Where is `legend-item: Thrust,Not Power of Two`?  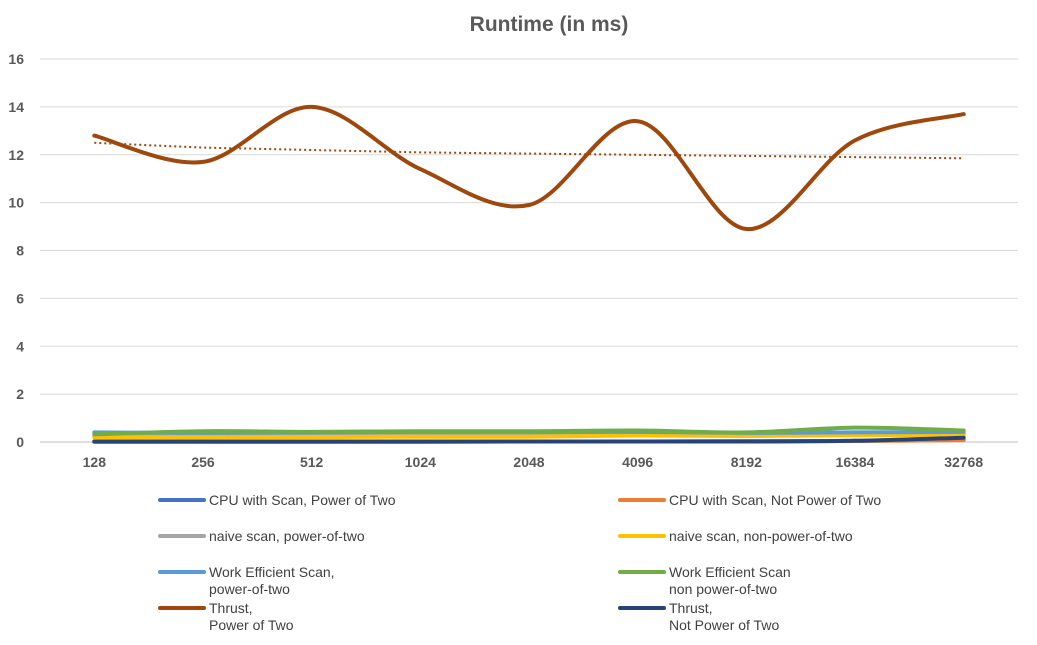
legend-item: Thrust,Not Power of Two is located at coordinates (698, 616).